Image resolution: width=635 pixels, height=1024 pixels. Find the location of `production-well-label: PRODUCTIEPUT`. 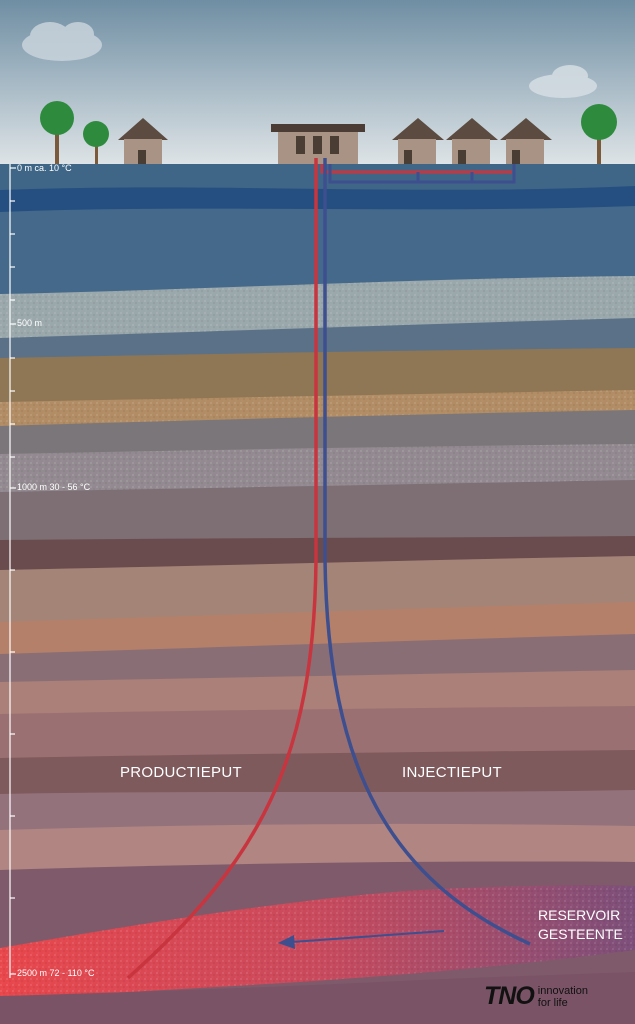

production-well-label: PRODUCTIEPUT is located at coordinates (181, 772).